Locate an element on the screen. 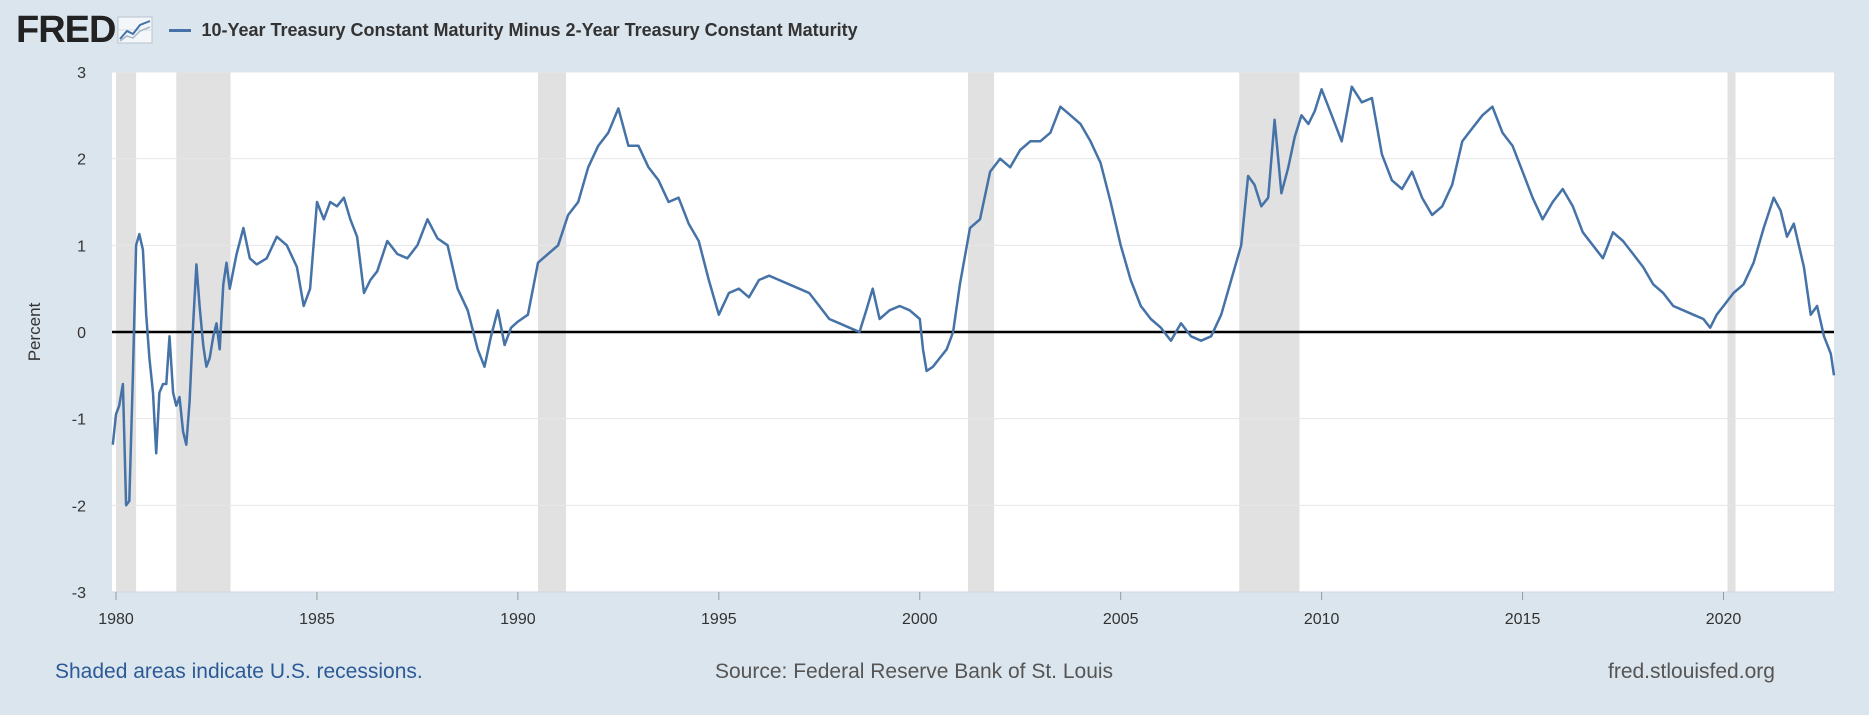  y-tick-label: 3 is located at coordinates (81, 73).